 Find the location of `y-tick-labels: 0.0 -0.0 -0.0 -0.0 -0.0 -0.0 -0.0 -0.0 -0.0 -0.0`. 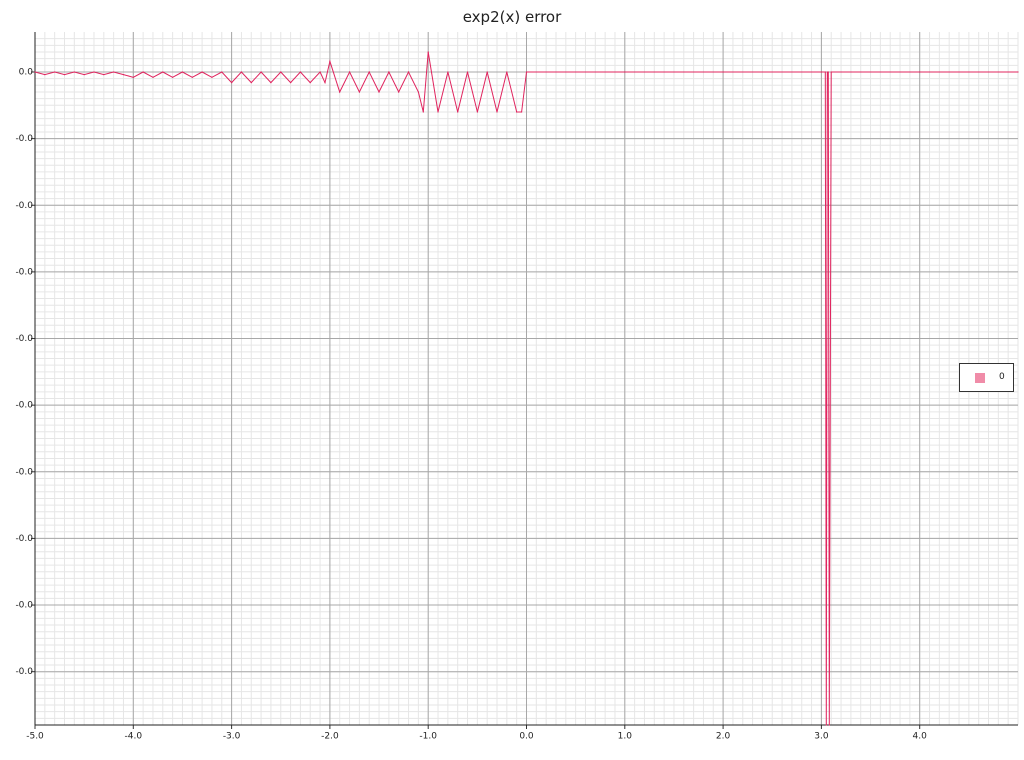

y-tick-labels: 0.0 -0.0 -0.0 -0.0 -0.0 -0.0 -0.0 -0.0 -0.0 -0.0 is located at coordinates (24, 372).